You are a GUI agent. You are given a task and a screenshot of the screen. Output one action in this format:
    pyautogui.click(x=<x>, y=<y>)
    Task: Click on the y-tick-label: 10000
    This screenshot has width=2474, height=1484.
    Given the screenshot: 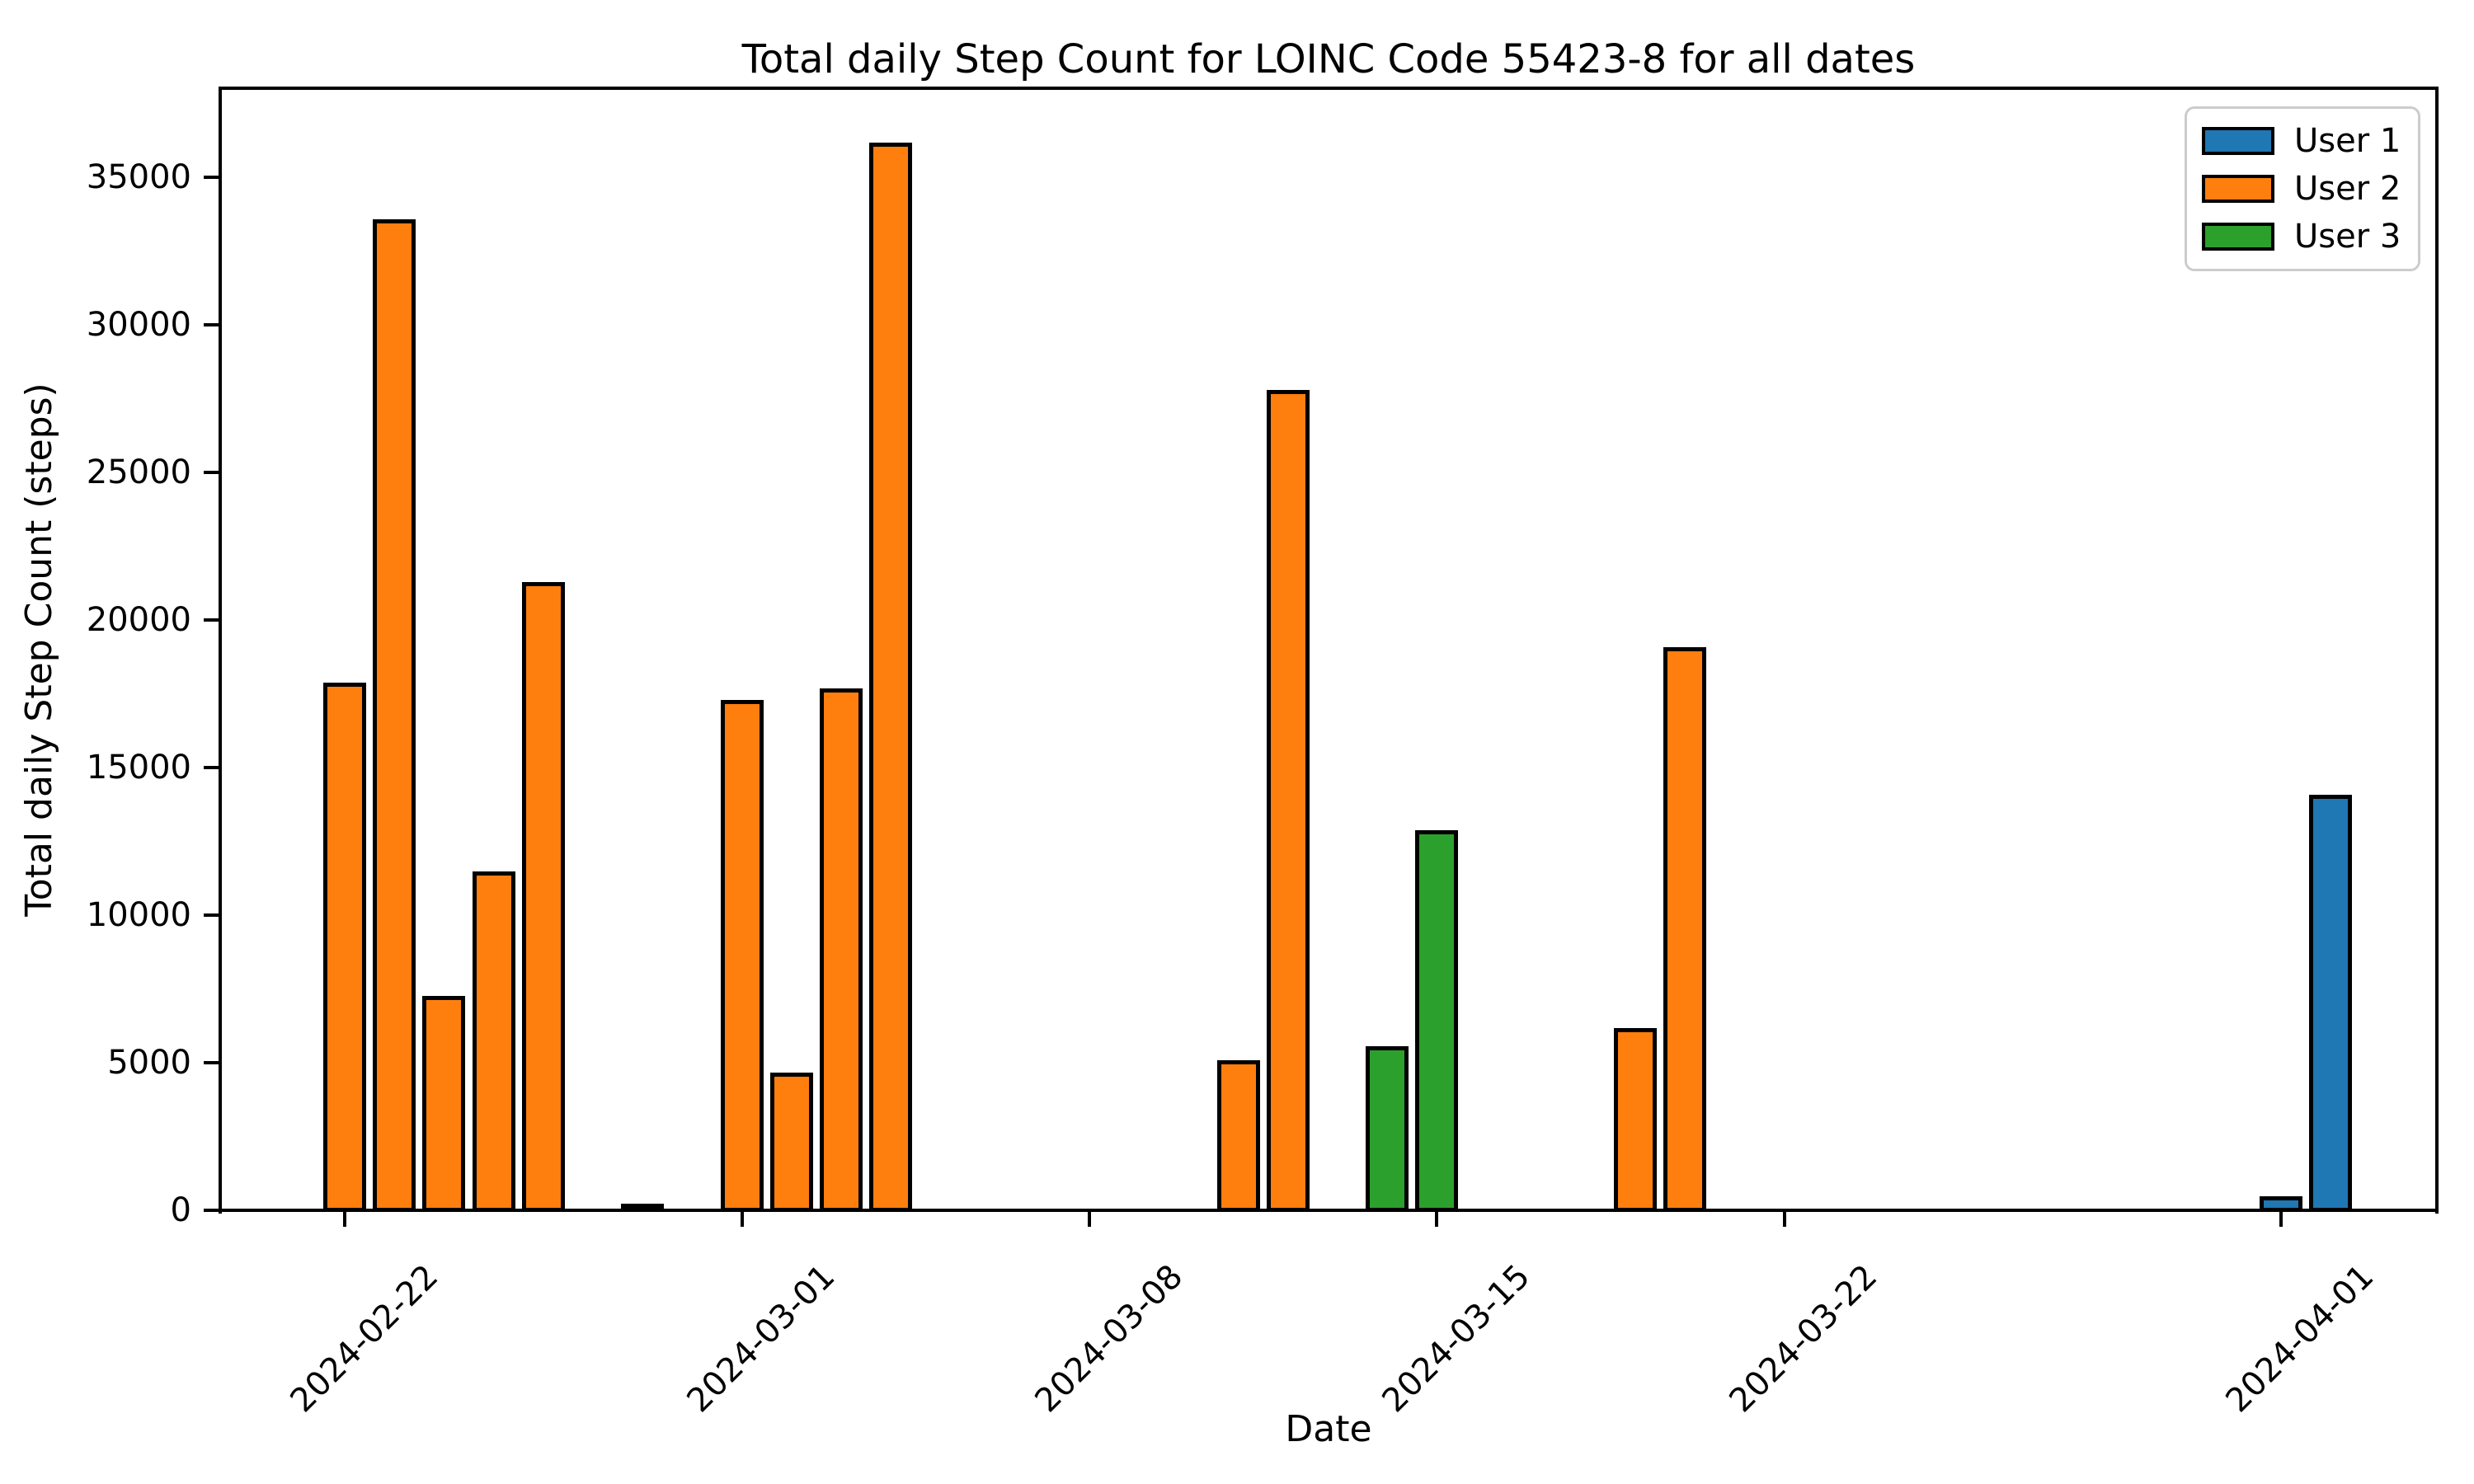 What is the action you would take?
    pyautogui.click(x=138, y=914)
    